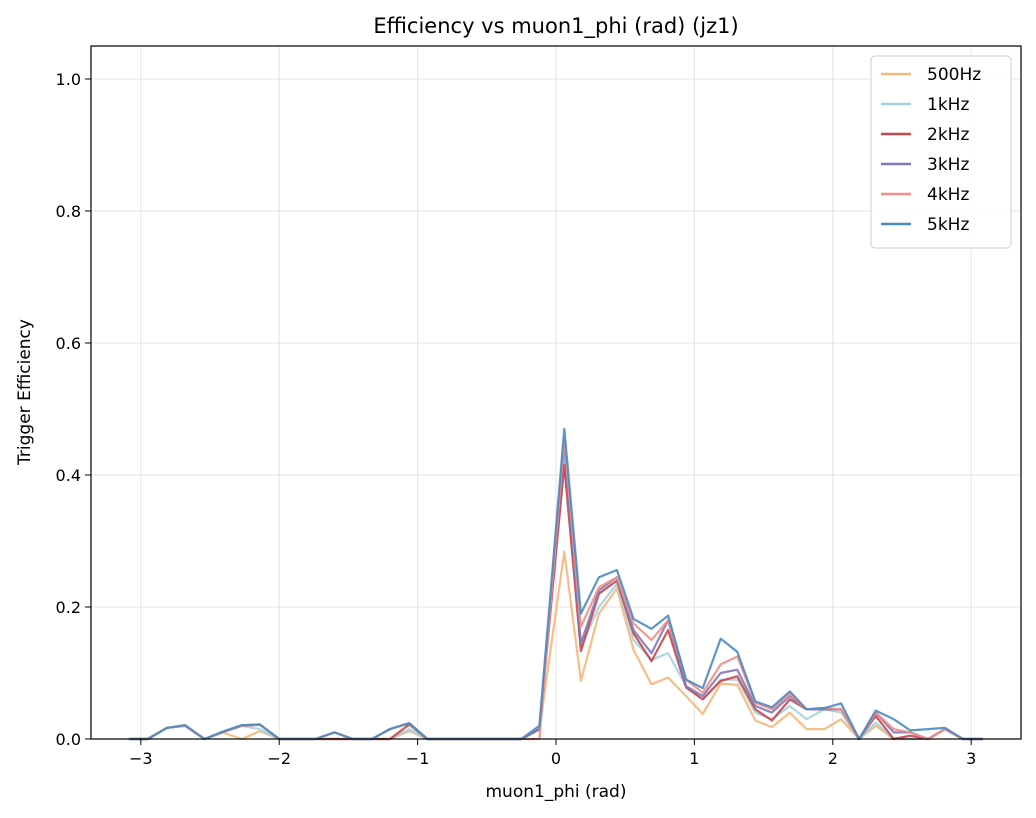 The height and width of the screenshot is (818, 1036). Describe the element at coordinates (141, 758) in the screenshot. I see `x-tick-label: −3` at that location.